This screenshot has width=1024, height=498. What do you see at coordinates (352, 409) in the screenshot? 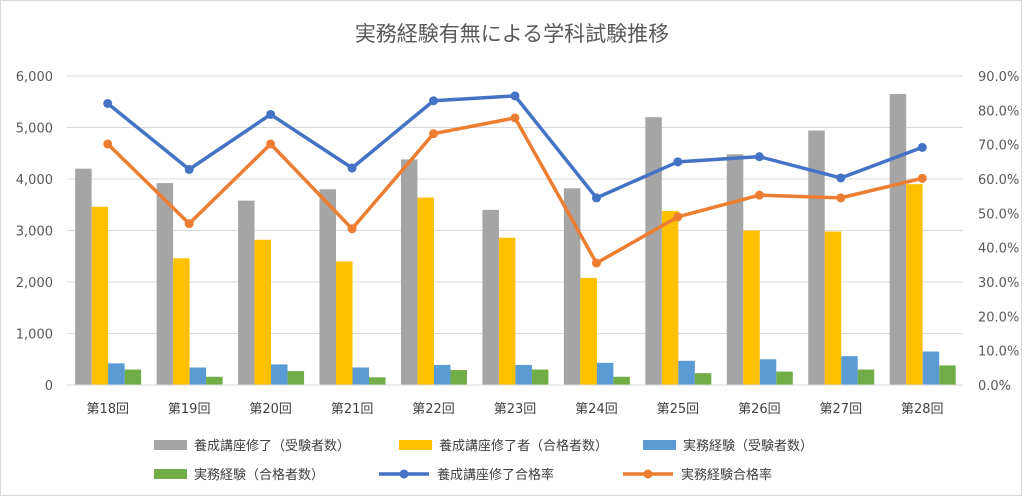
I see `category-label: 第21回` at bounding box center [352, 409].